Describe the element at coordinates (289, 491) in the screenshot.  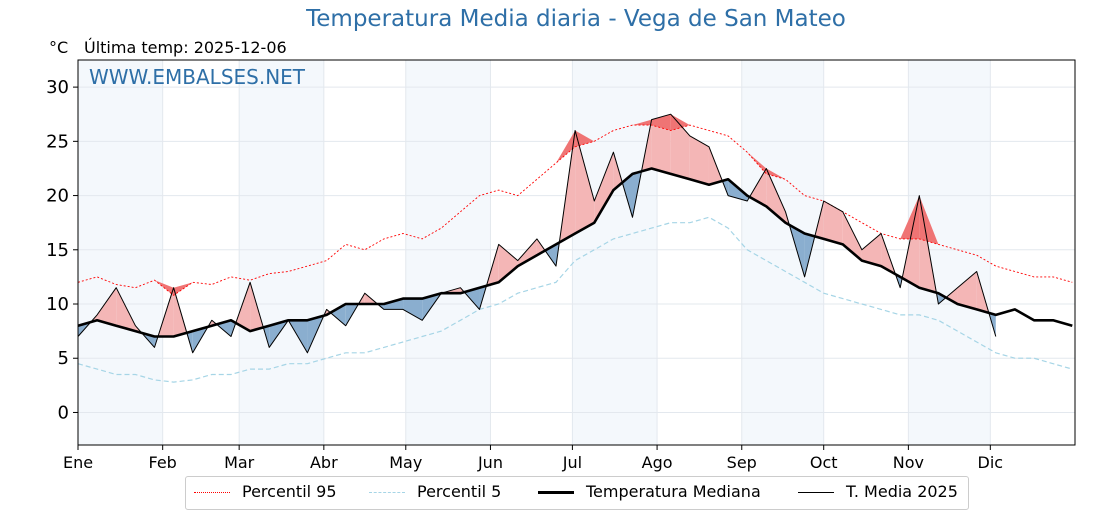
I see `legend-label: Percentil 95` at that location.